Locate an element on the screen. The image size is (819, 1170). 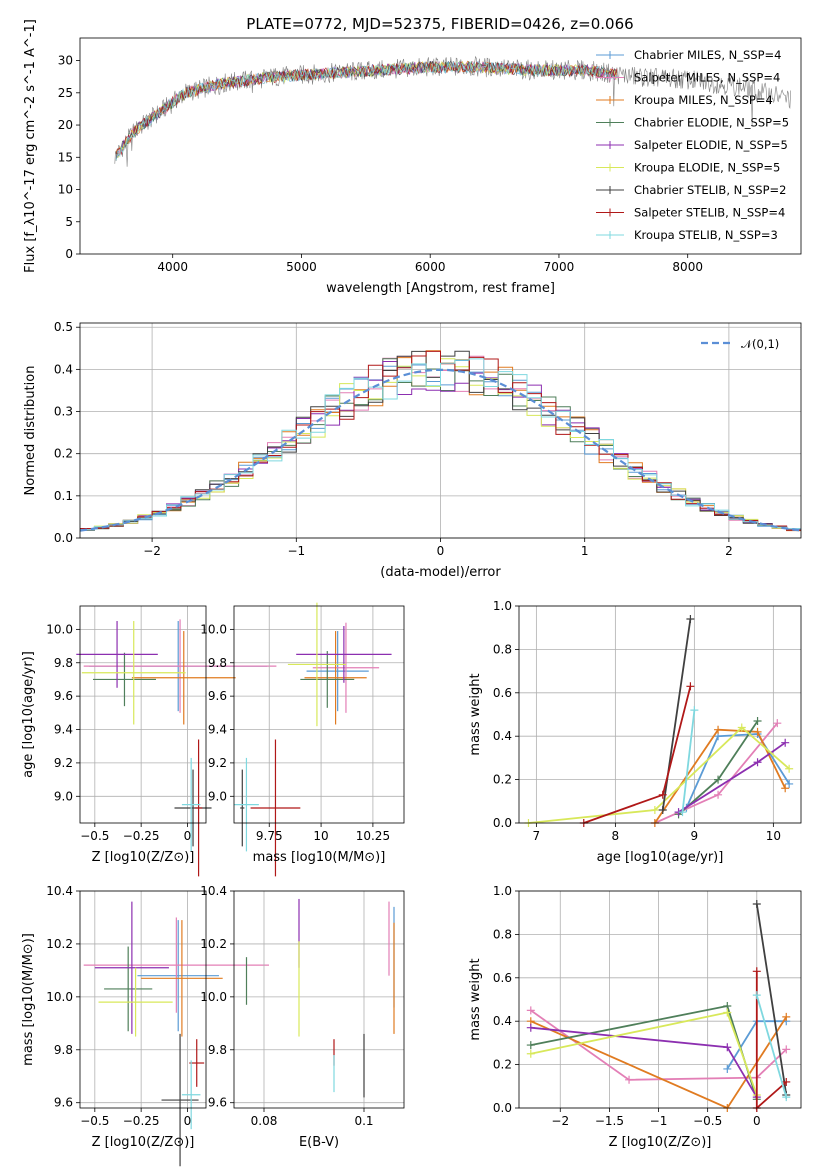
x-axis-label: age [log10(age/yr)] is located at coordinates (660, 857).